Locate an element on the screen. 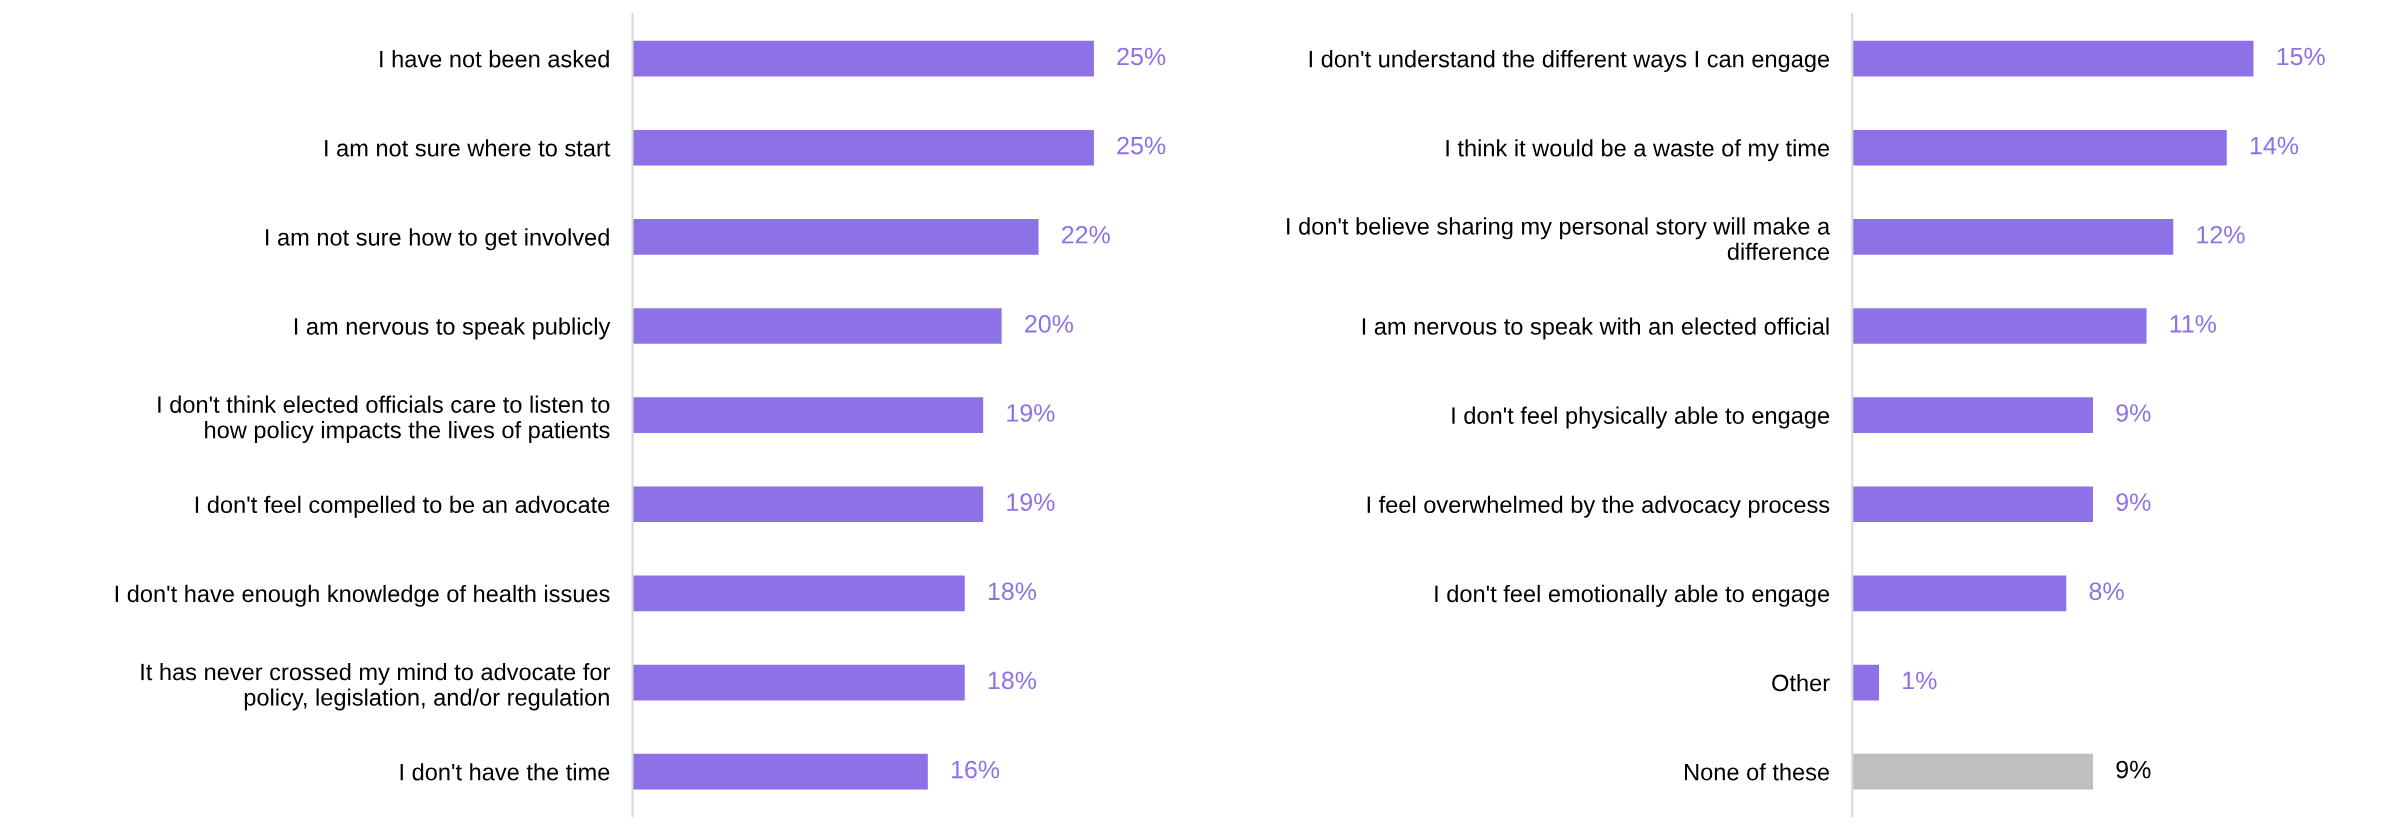 The width and height of the screenshot is (2387, 827). y-tick-label: I don't feel compelled to be an advocate is located at coordinates (402, 506).